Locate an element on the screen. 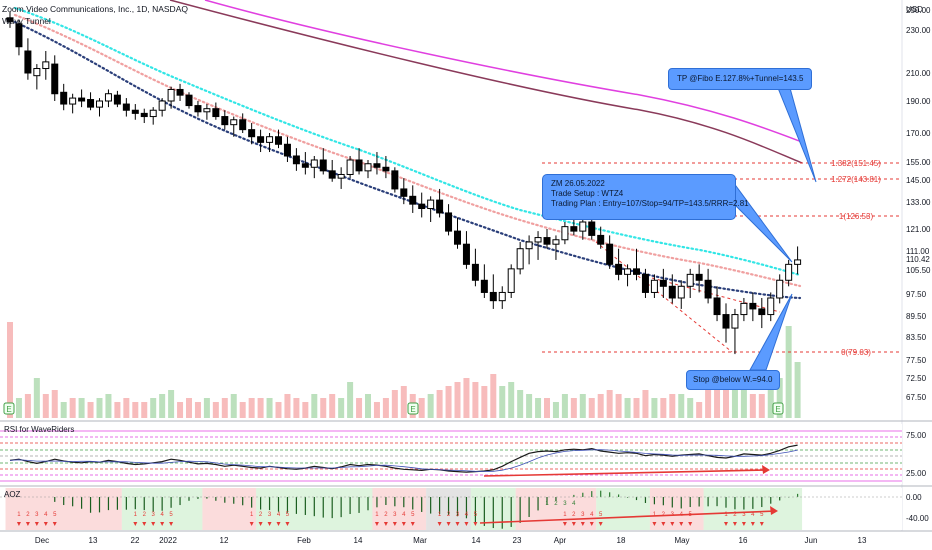  earnings-marker-3: E is located at coordinates (777, 409).